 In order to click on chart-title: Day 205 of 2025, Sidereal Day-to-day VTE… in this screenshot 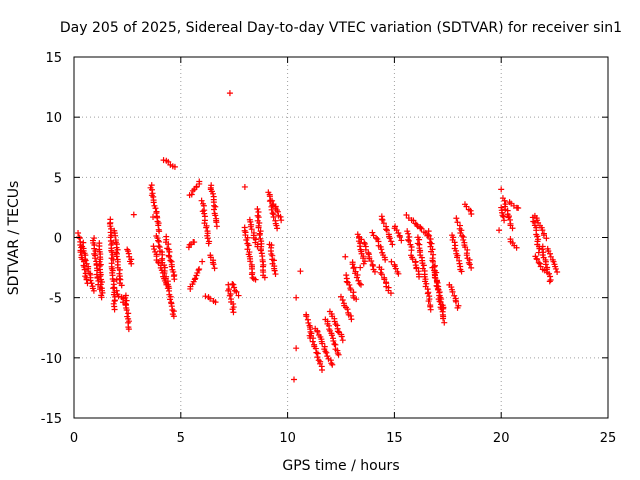, I will do `click(341, 28)`.